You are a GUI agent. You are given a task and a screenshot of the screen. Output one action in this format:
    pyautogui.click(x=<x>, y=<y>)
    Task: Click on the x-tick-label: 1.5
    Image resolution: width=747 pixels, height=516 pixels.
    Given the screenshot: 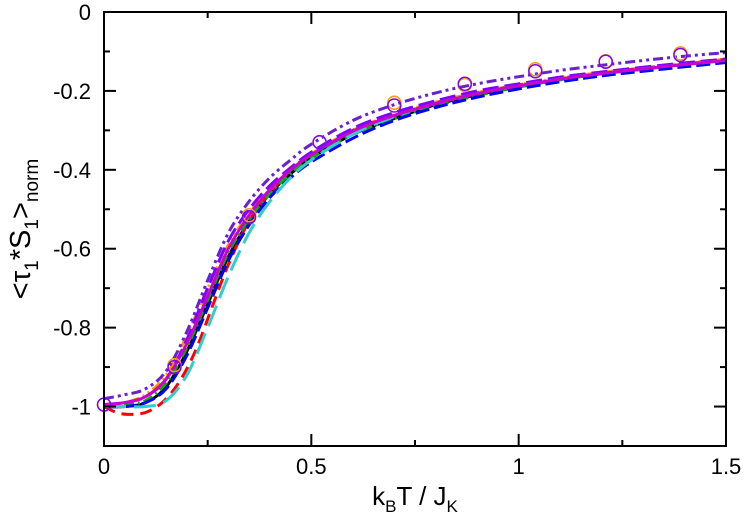 What is the action you would take?
    pyautogui.click(x=726, y=466)
    